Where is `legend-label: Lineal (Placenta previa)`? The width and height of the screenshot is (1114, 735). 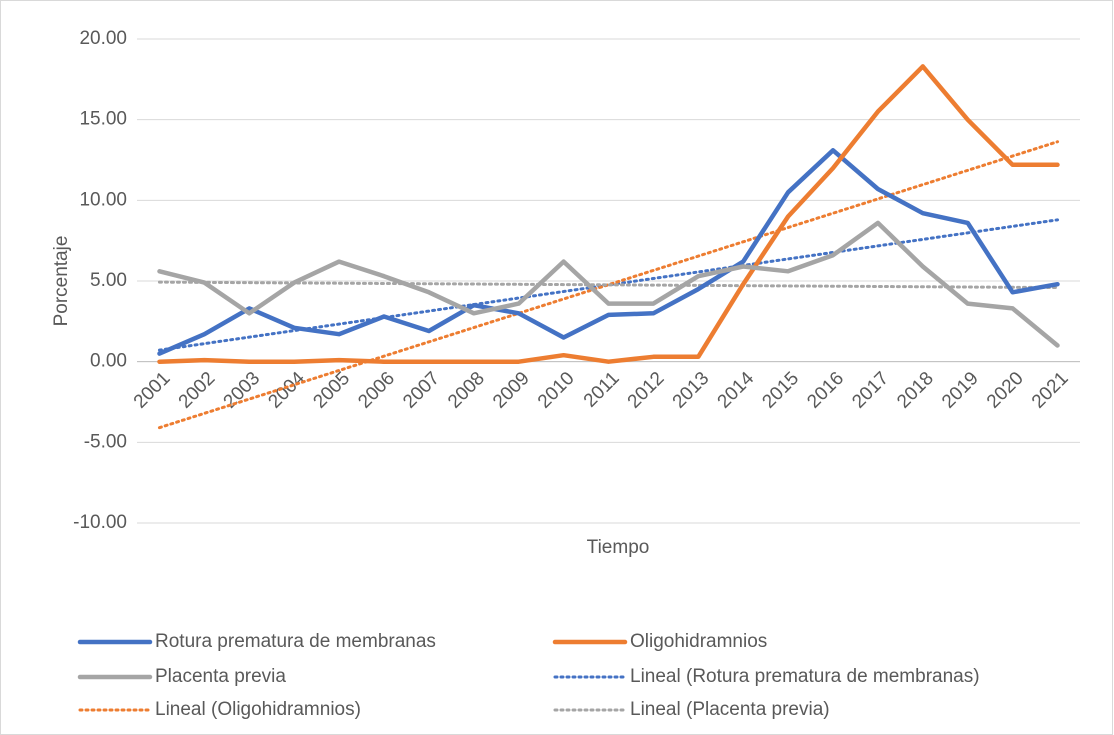 legend-label: Lineal (Placenta previa) is located at coordinates (730, 709).